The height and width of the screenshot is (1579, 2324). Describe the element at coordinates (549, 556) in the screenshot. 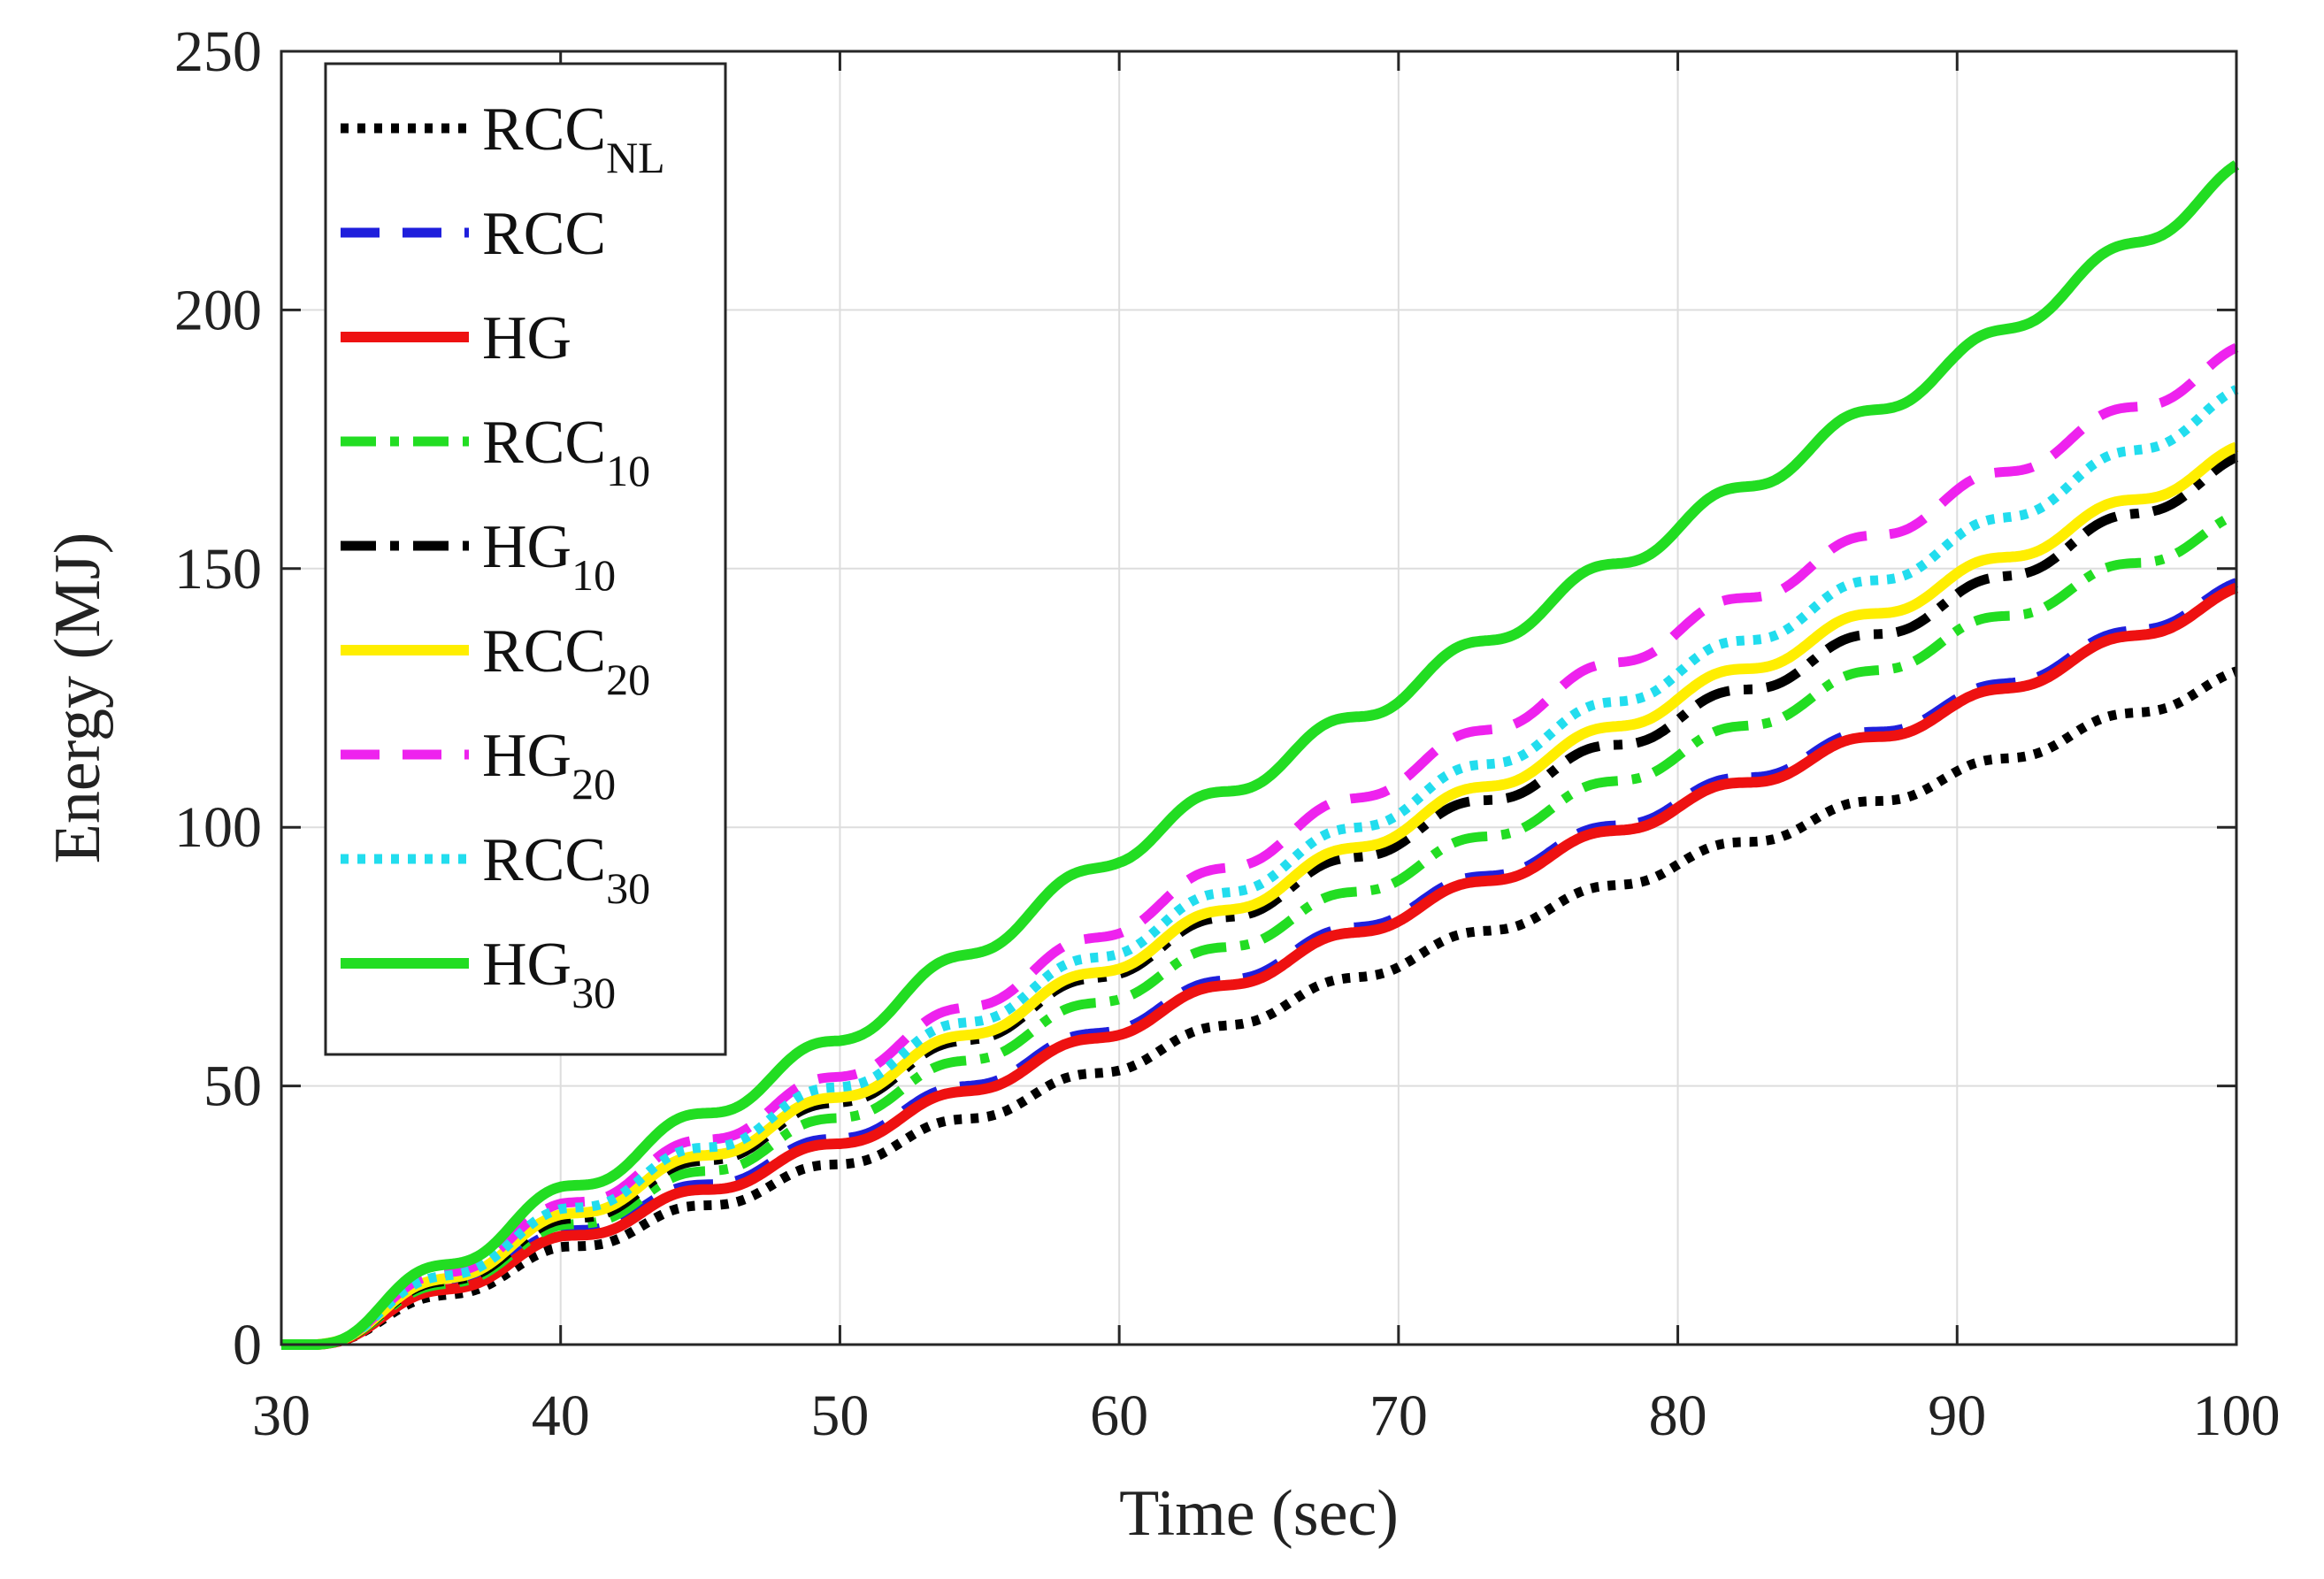

I see `legend-label: HG10` at that location.